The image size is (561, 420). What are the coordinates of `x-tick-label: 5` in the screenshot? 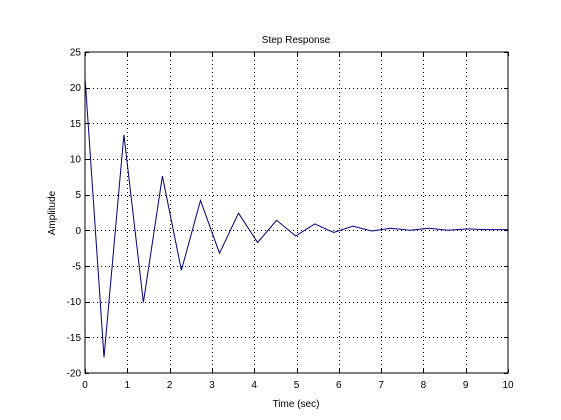 It's located at (297, 385).